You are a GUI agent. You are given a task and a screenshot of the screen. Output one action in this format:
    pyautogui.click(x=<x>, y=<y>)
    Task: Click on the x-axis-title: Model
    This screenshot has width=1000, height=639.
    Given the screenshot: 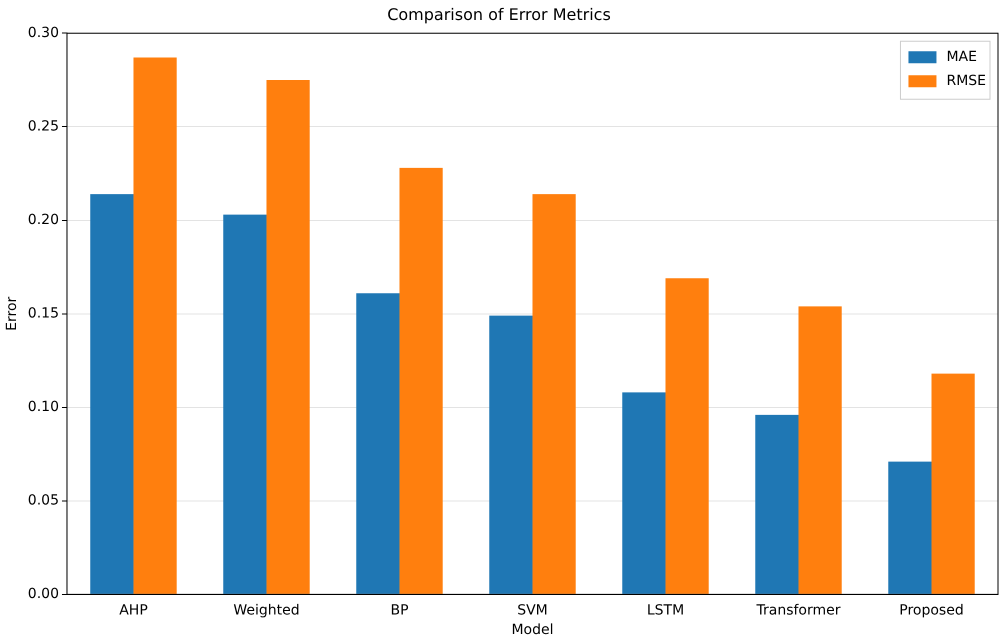 What is the action you would take?
    pyautogui.click(x=532, y=630)
    